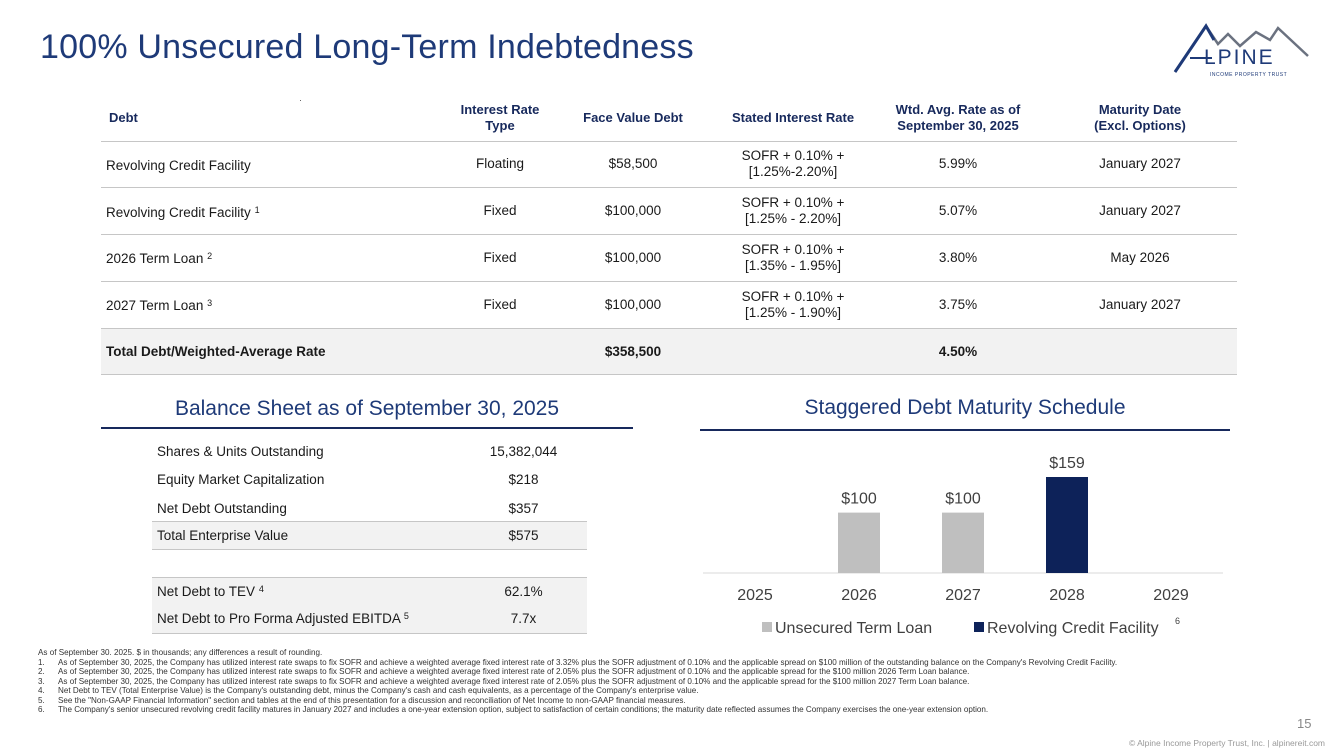 The image size is (1333, 749). What do you see at coordinates (633, 164) in the screenshot?
I see `cell-face: $58,500` at bounding box center [633, 164].